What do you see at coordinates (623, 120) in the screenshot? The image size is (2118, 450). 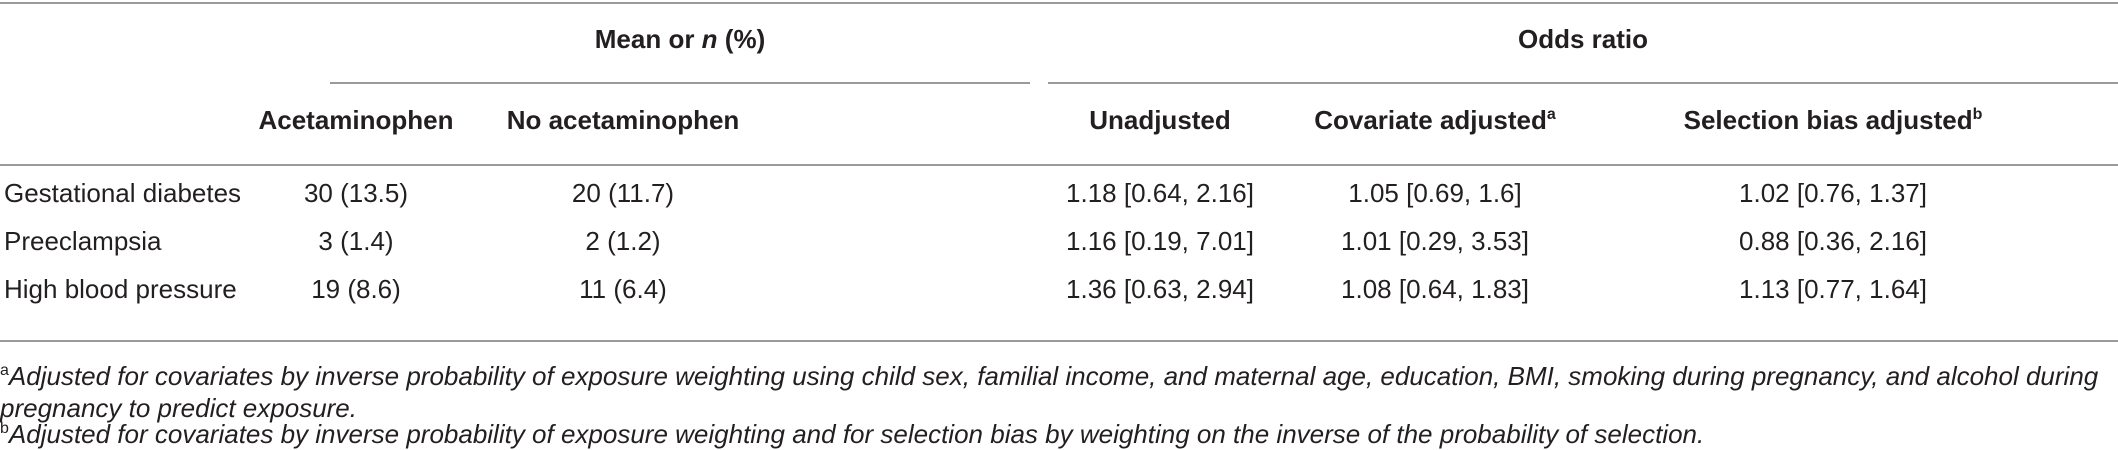 I see `column-header-no-acetaminophen: No acetaminophen` at bounding box center [623, 120].